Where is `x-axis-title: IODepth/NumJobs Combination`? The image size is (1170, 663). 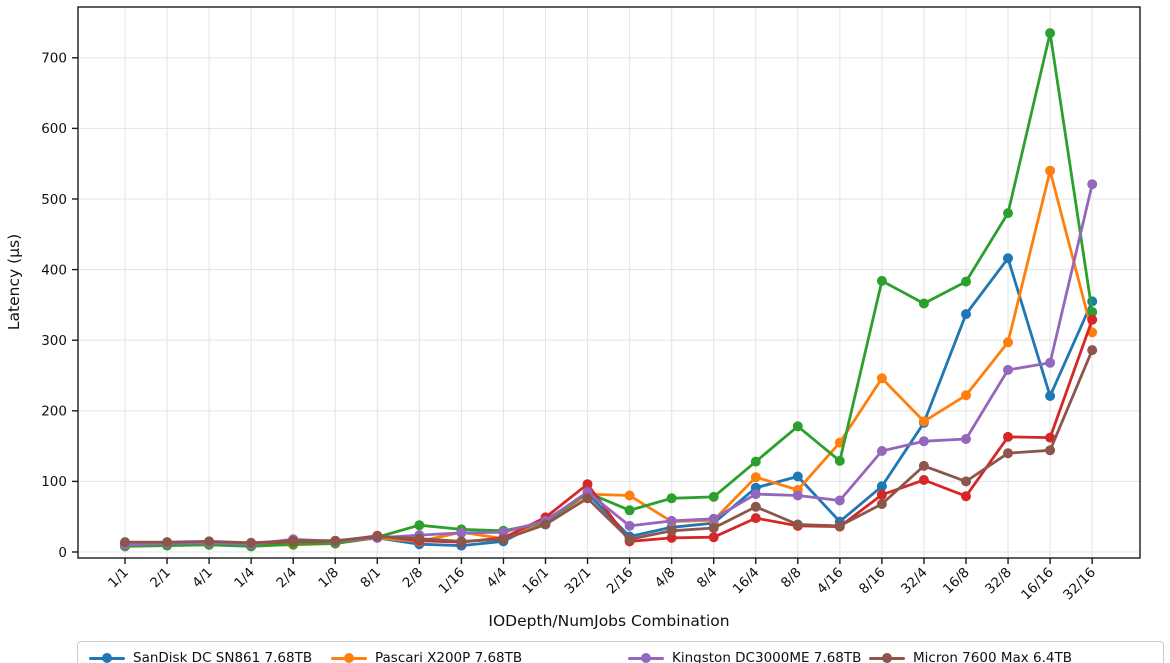
x-axis-title: IODepth/NumJobs Combination is located at coordinates (608, 621).